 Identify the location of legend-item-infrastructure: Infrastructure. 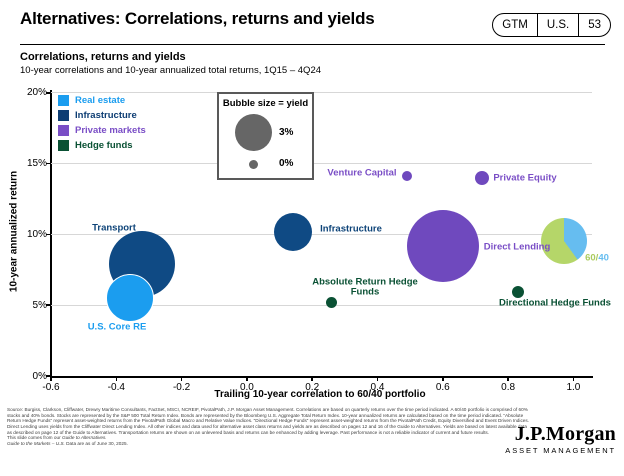
(102, 115).